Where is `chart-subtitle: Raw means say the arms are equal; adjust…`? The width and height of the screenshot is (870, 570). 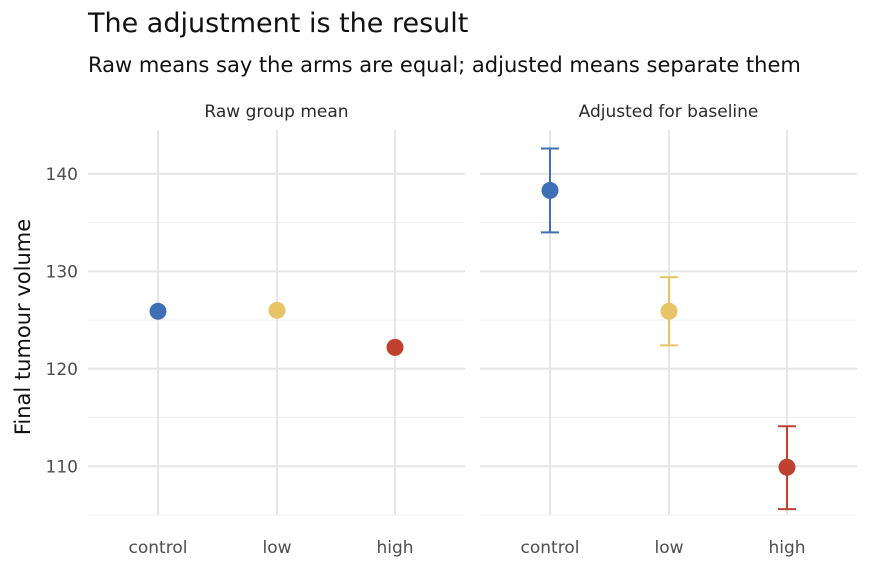 chart-subtitle: Raw means say the arms are equal; adjust… is located at coordinates (444, 65).